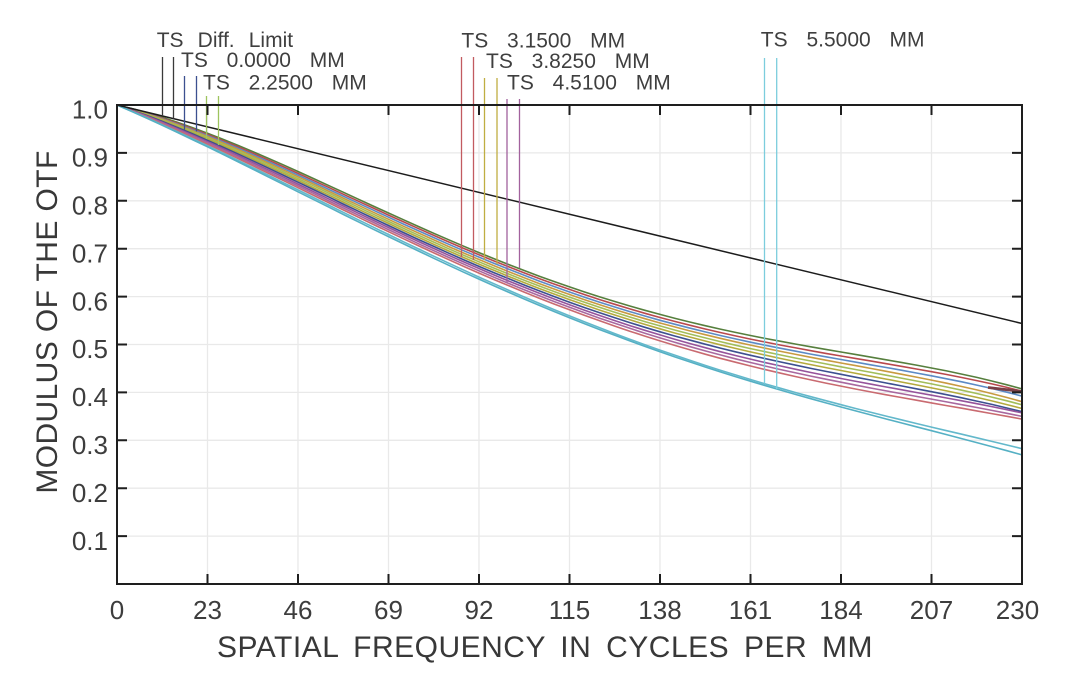 Image resolution: width=1080 pixels, height=682 pixels. What do you see at coordinates (840, 610) in the screenshot?
I see `svg-text: 184` at bounding box center [840, 610].